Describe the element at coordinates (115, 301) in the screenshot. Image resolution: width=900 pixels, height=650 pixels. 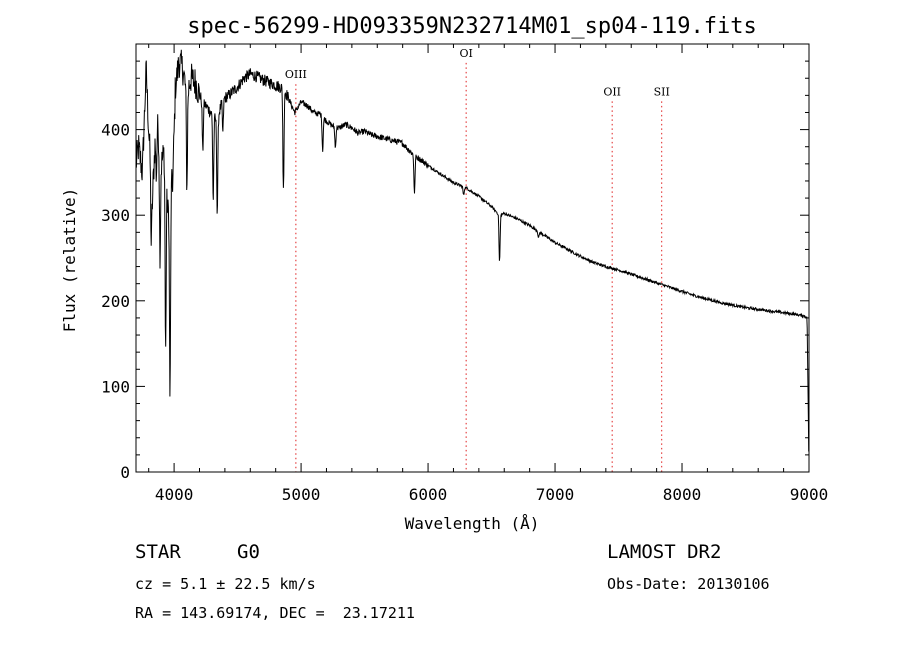
I see `y-tick-label: 200` at that location.